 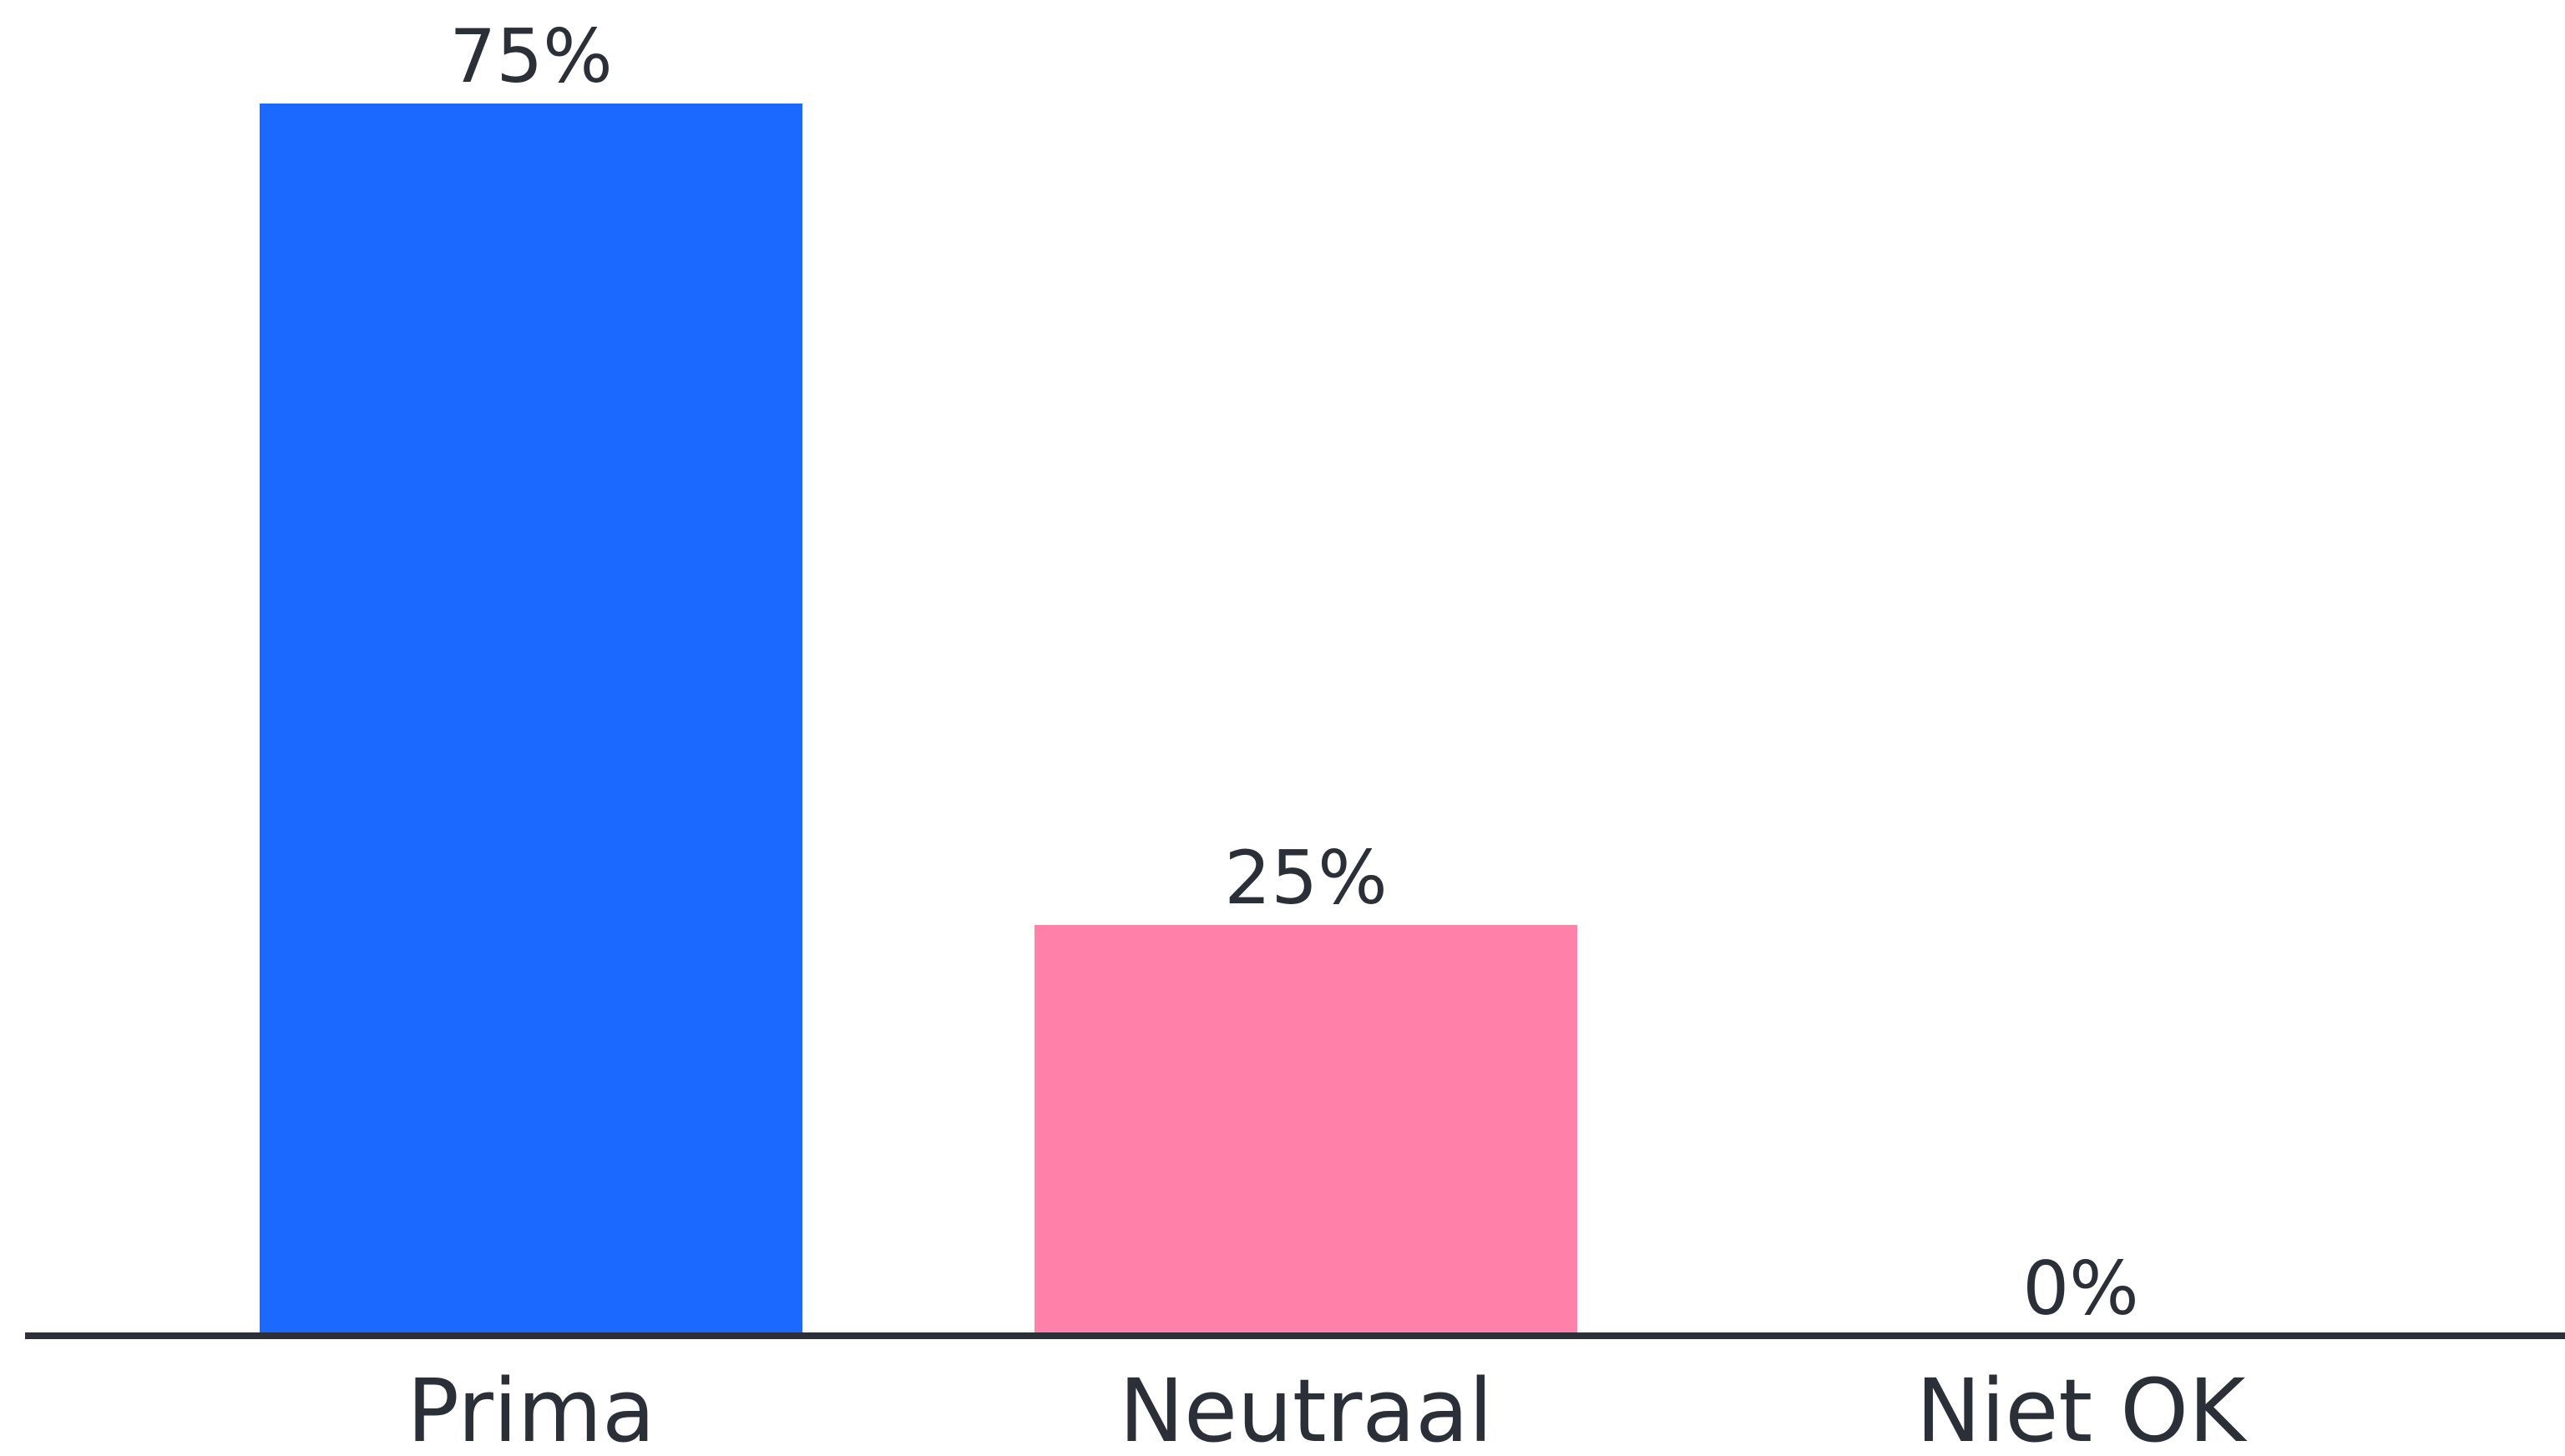 What do you see at coordinates (1306, 1408) in the screenshot?
I see `tick-label-neutraal: Neutraal` at bounding box center [1306, 1408].